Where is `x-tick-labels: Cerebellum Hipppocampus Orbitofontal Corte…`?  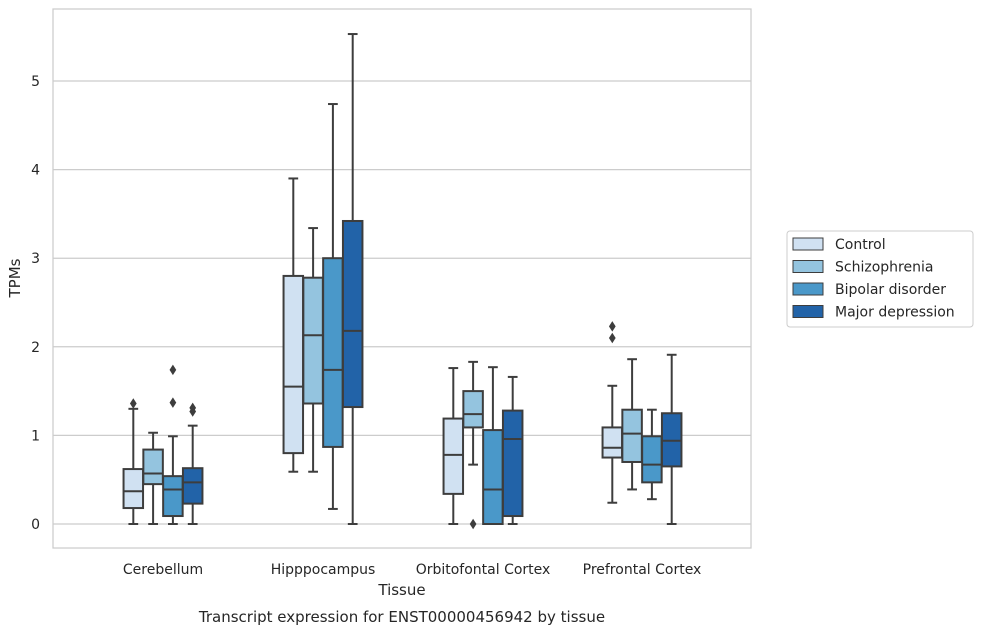 x-tick-labels: Cerebellum Hipppocampus Orbitofontal Corte… is located at coordinates (412, 570).